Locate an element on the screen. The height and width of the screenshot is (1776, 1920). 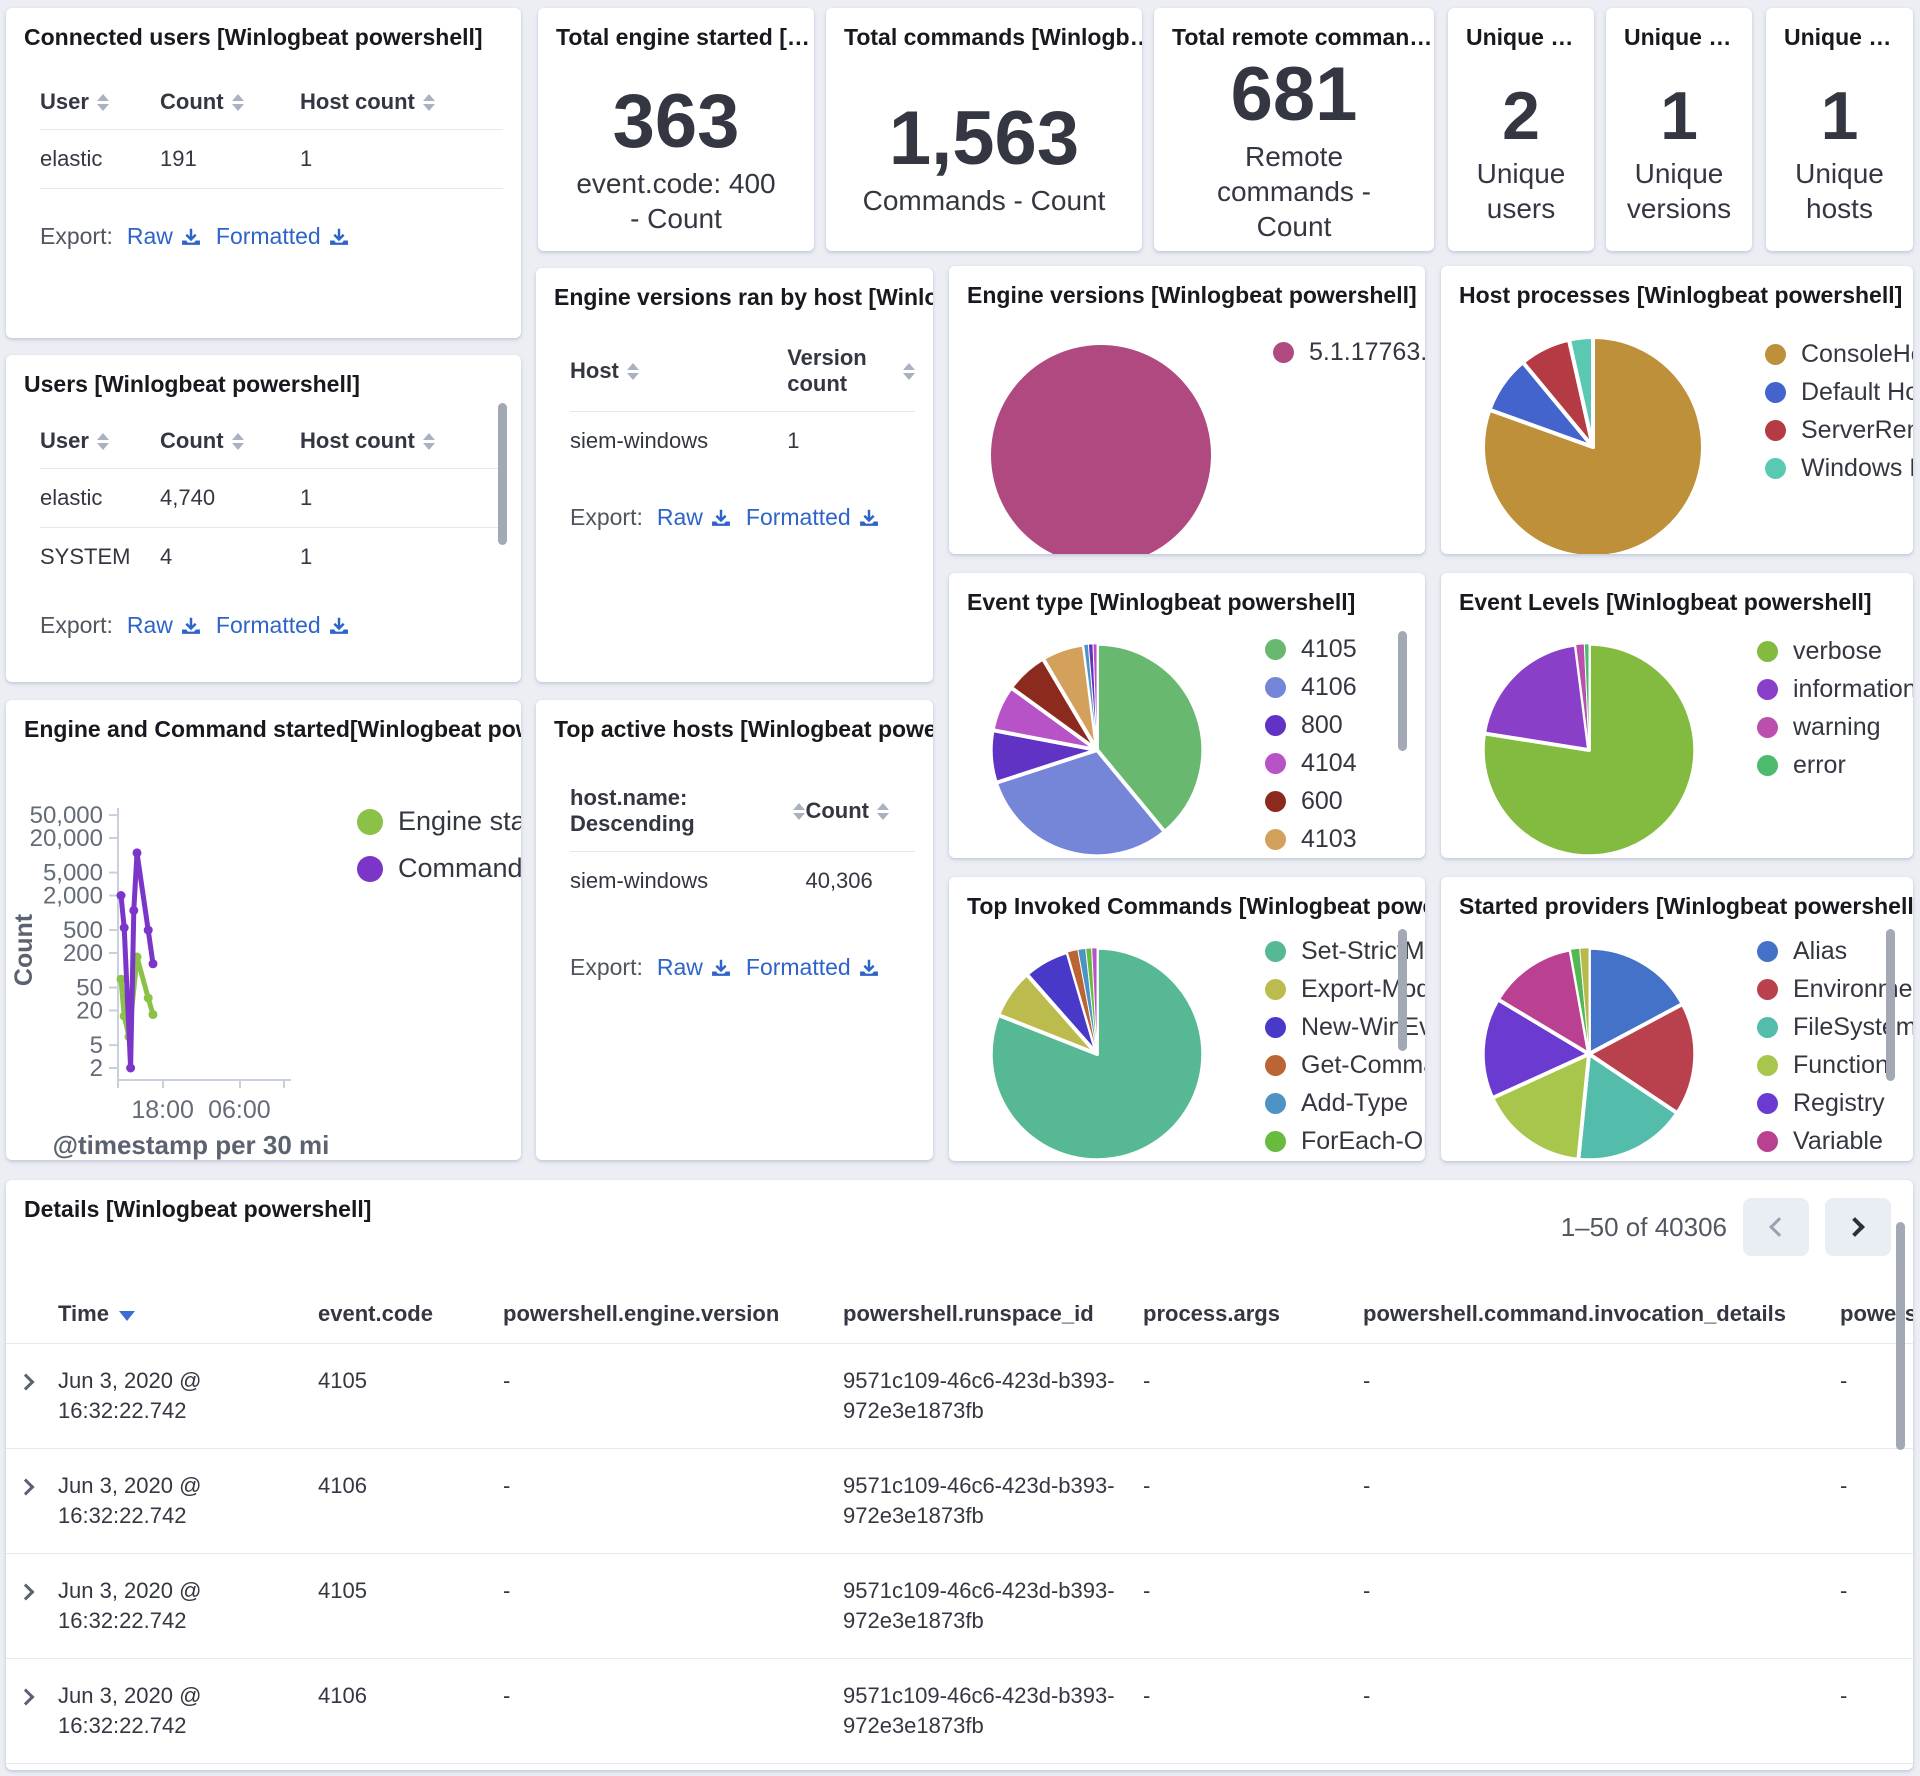
column-header: process.args is located at coordinates (1211, 1313).